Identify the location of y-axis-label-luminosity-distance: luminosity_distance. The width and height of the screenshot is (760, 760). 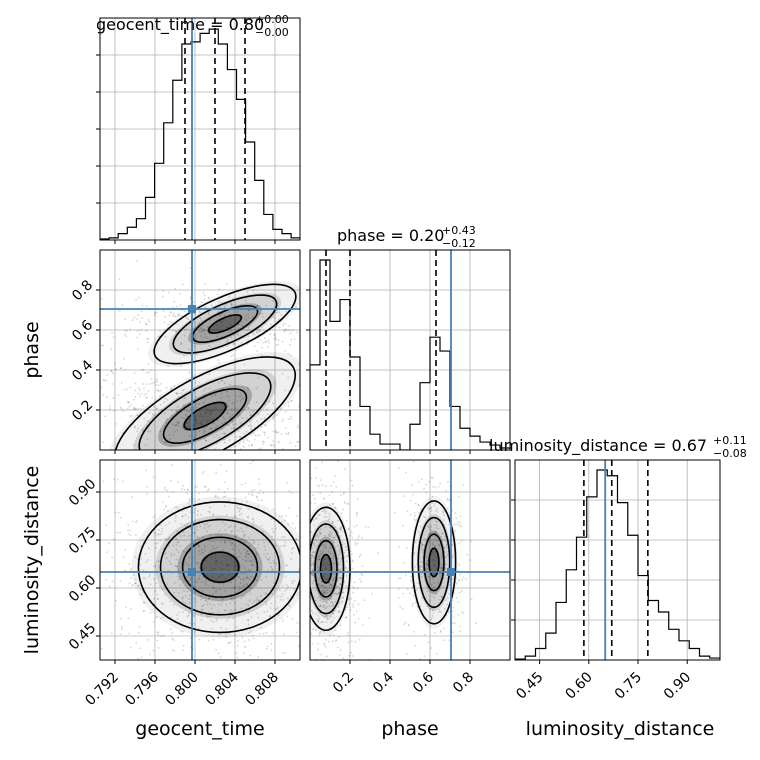
(32, 560).